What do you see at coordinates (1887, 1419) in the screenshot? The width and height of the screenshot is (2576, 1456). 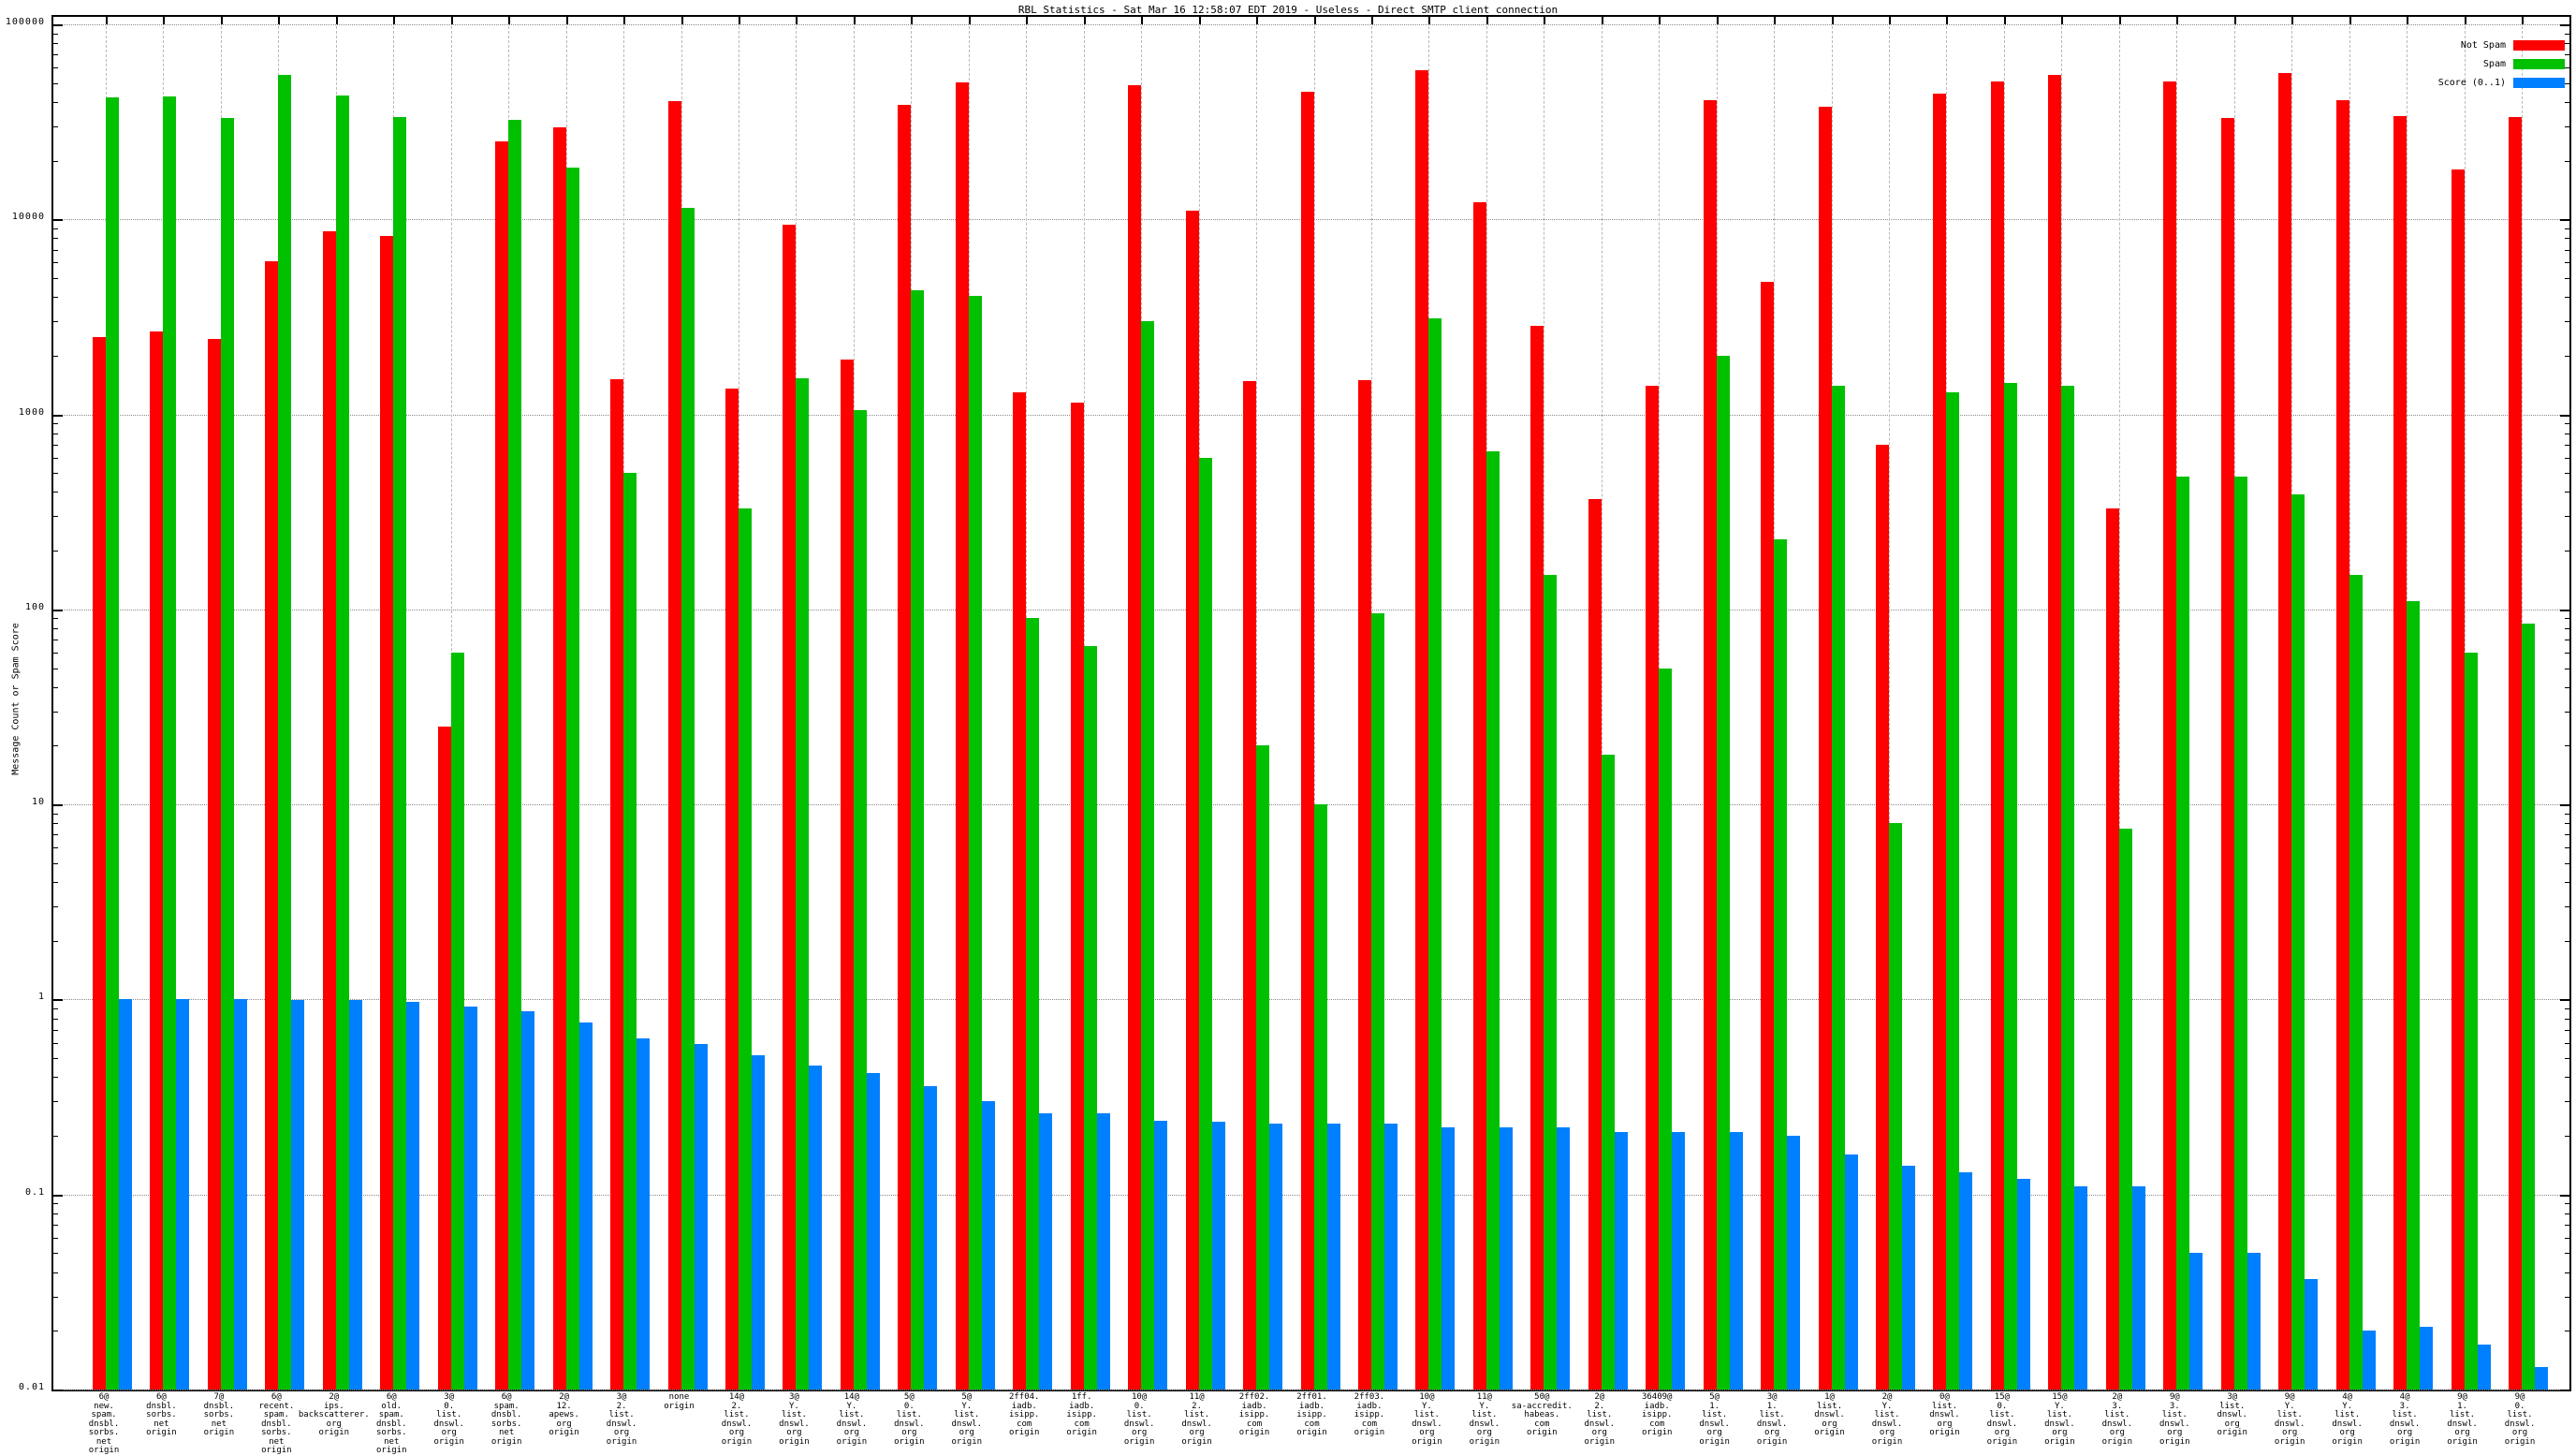 I see `x-tick-label: 2@ Y. list. dnswl. org origin` at bounding box center [1887, 1419].